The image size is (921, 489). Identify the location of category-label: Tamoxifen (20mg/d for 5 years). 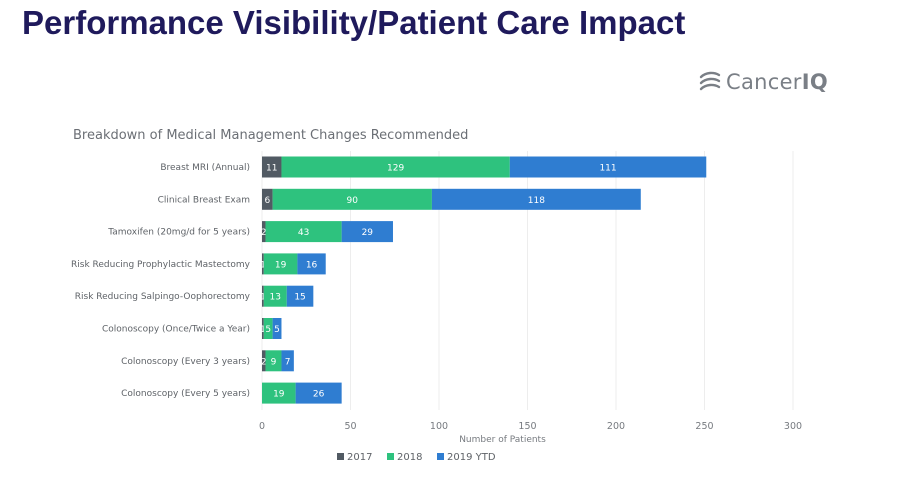
(178, 233).